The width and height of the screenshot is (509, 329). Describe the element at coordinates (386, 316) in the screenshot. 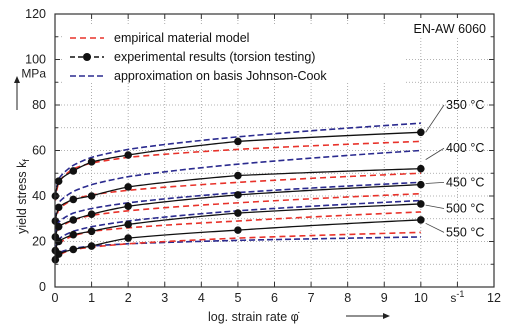

I see `x-axis-arrowhead` at that location.